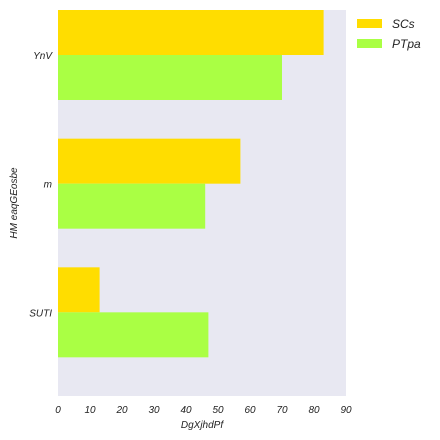 This screenshot has height=440, width=440. What do you see at coordinates (41, 185) in the screenshot?
I see `y-tick-labels: YnV m SUTI` at bounding box center [41, 185].